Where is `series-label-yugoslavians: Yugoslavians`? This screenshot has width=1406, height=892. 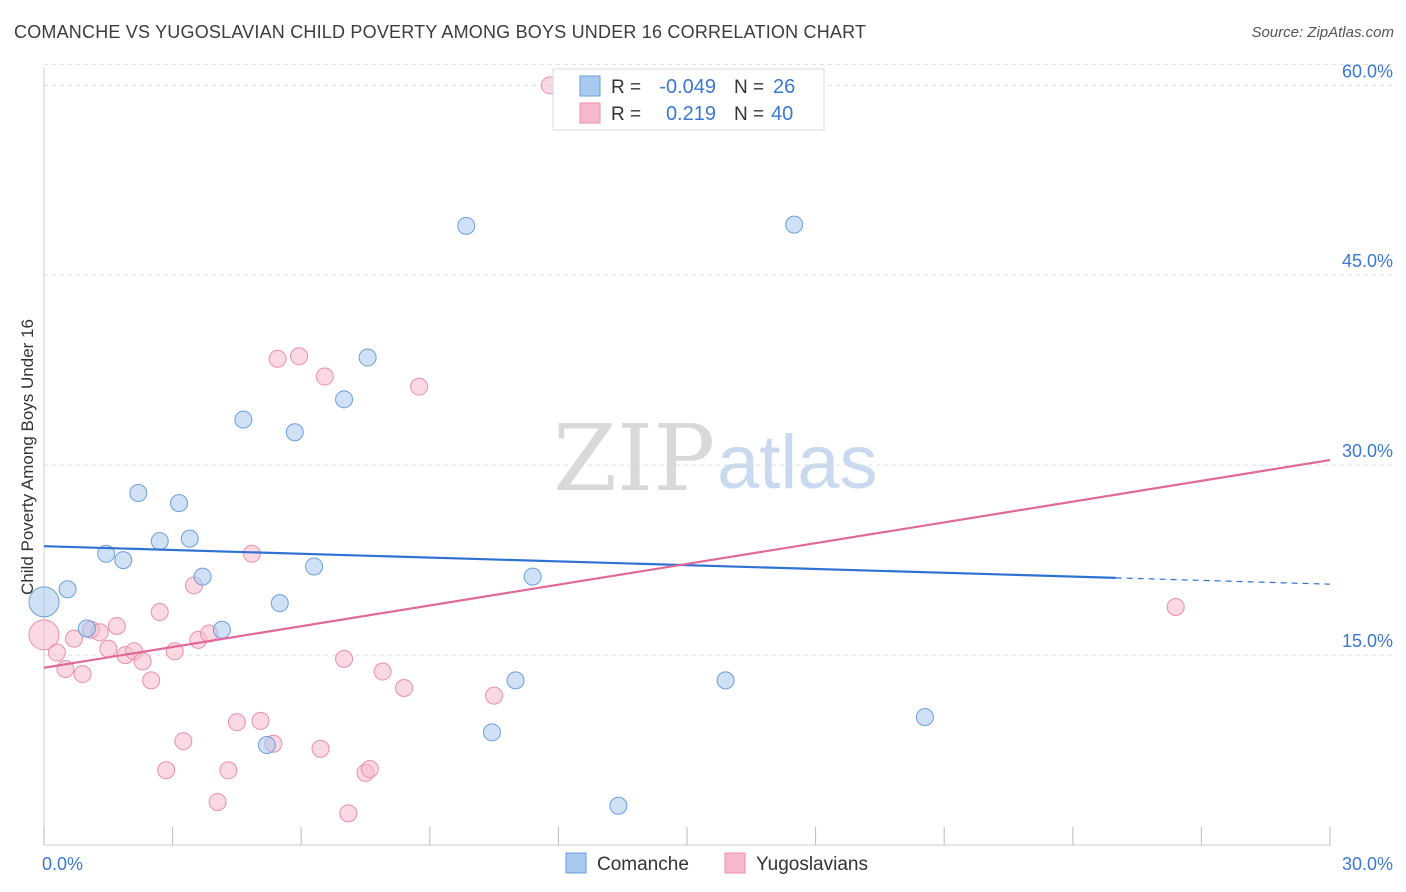
series-label-yugoslavians: Yugoslavians is located at coordinates (812, 864).